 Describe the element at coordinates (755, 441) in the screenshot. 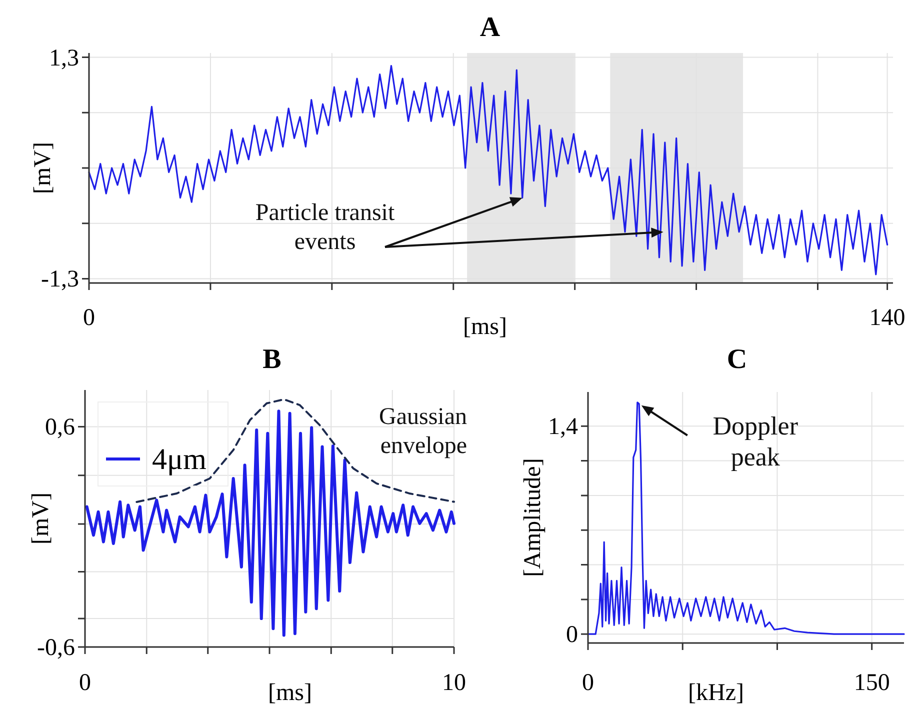

I see `annotation: Doppler peak` at that location.